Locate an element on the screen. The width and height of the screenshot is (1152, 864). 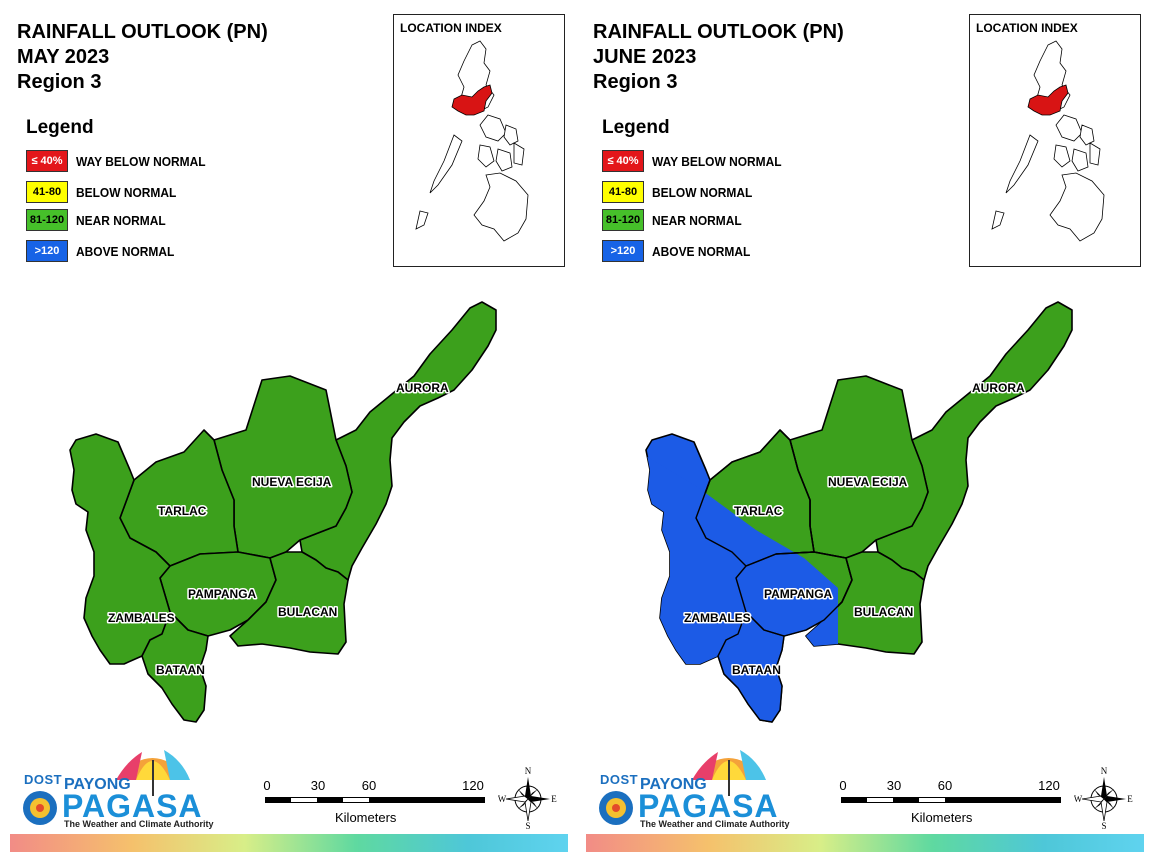
province-bataan is located at coordinates (175, 667).